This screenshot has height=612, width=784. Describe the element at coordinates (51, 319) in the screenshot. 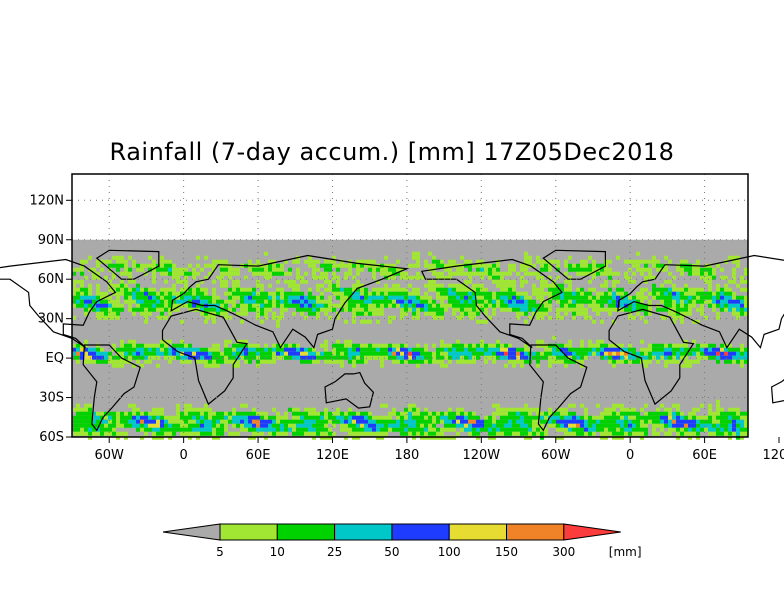

I see `y-tick-label: 30N` at that location.